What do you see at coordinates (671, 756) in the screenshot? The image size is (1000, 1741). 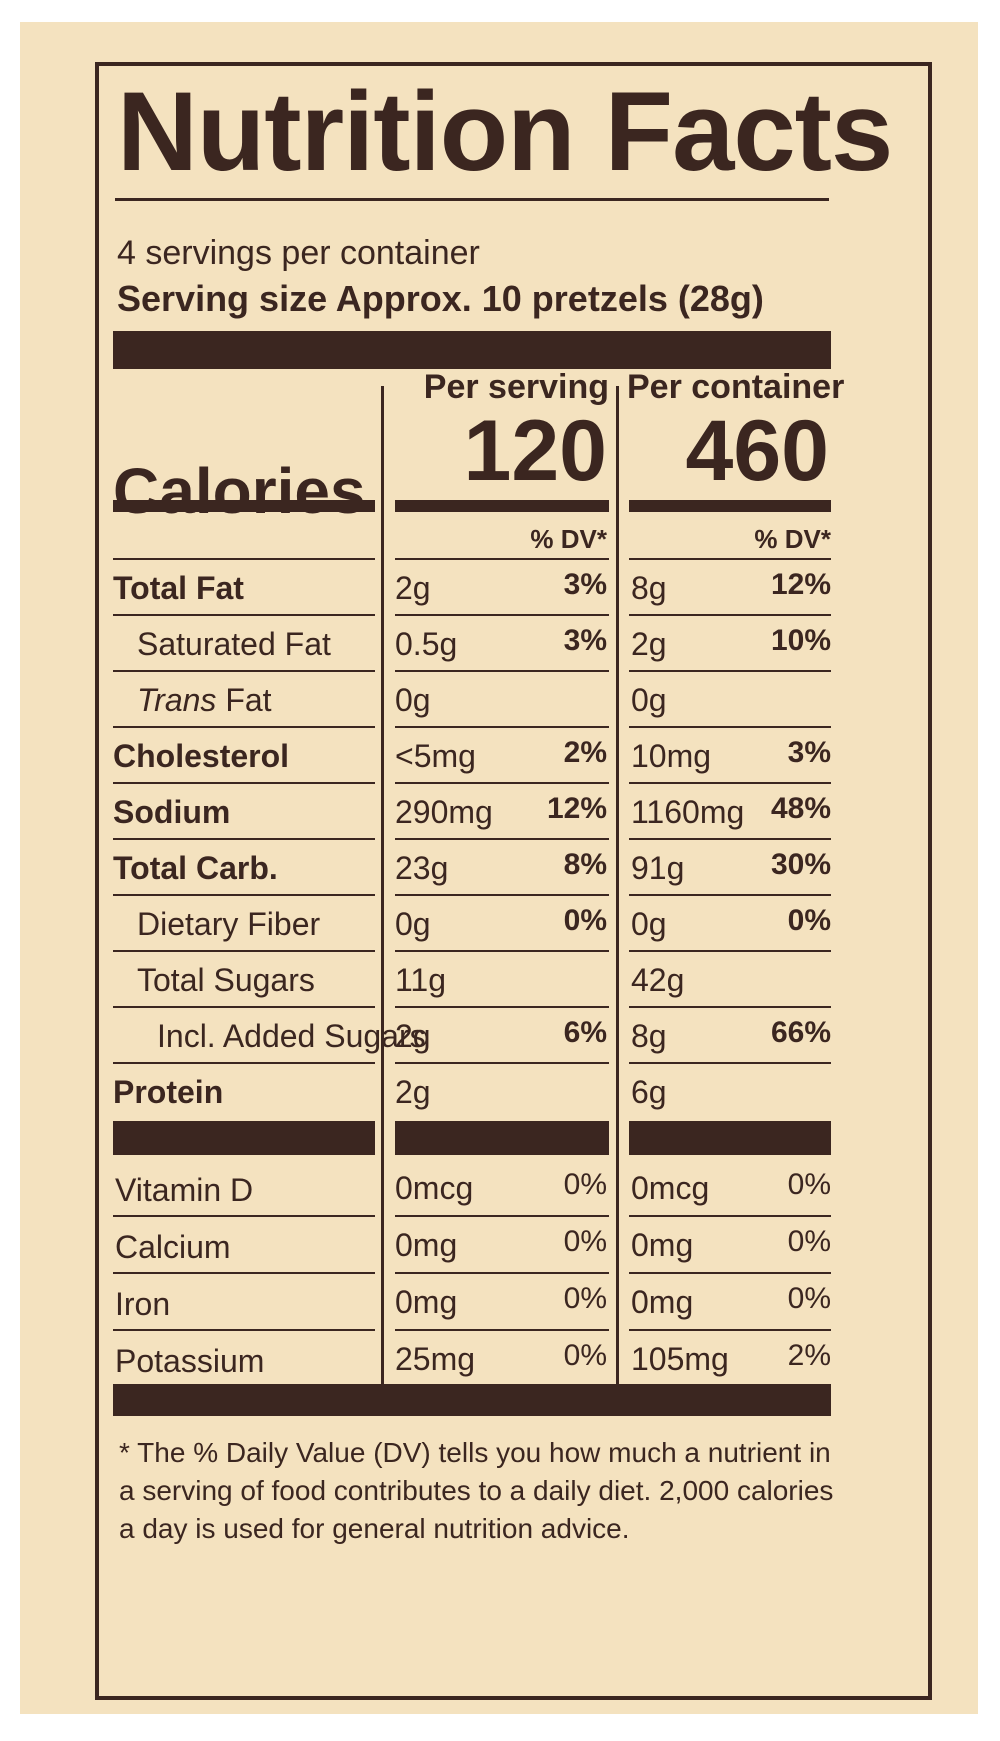 I see `amount-per-container: 10mg` at bounding box center [671, 756].